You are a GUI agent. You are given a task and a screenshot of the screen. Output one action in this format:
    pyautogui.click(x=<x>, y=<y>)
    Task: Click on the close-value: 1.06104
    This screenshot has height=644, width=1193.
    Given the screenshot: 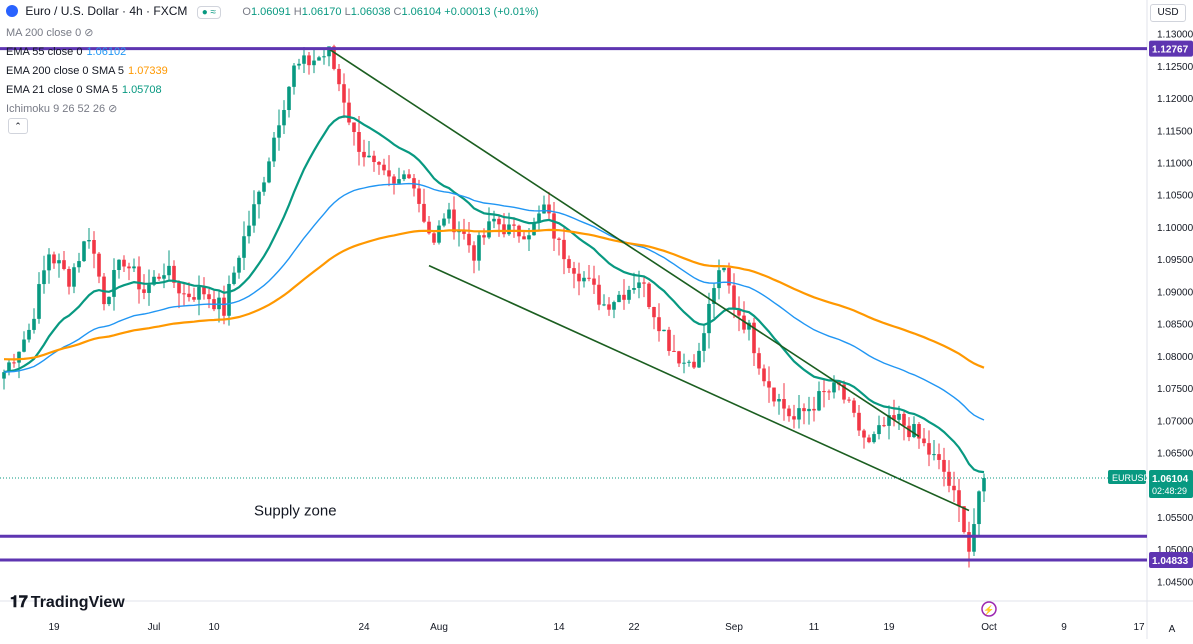 What is the action you would take?
    pyautogui.click(x=421, y=12)
    